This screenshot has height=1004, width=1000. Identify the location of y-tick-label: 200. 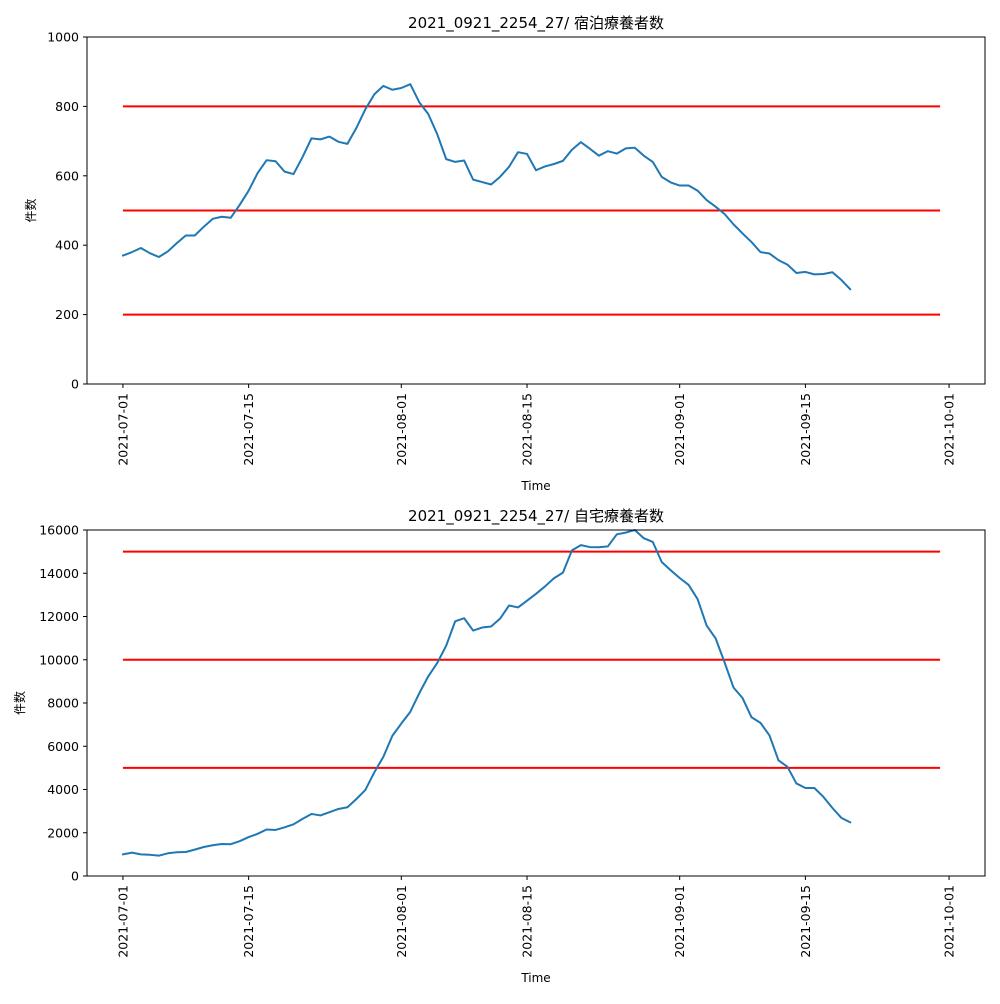
(67, 314).